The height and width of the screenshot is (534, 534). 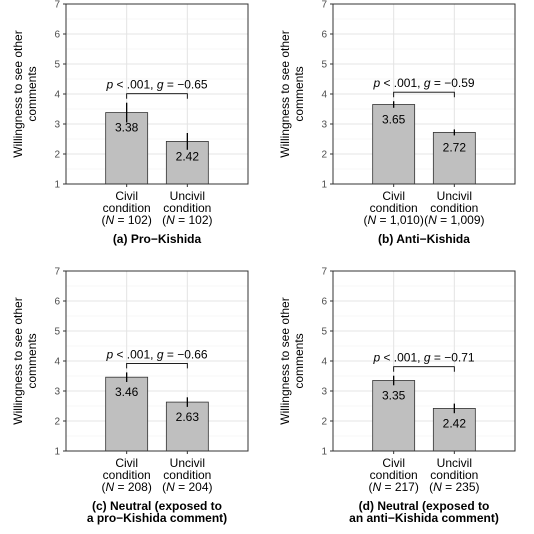 I want to click on panel-caption: a pro−Kishida comment), so click(x=157, y=518).